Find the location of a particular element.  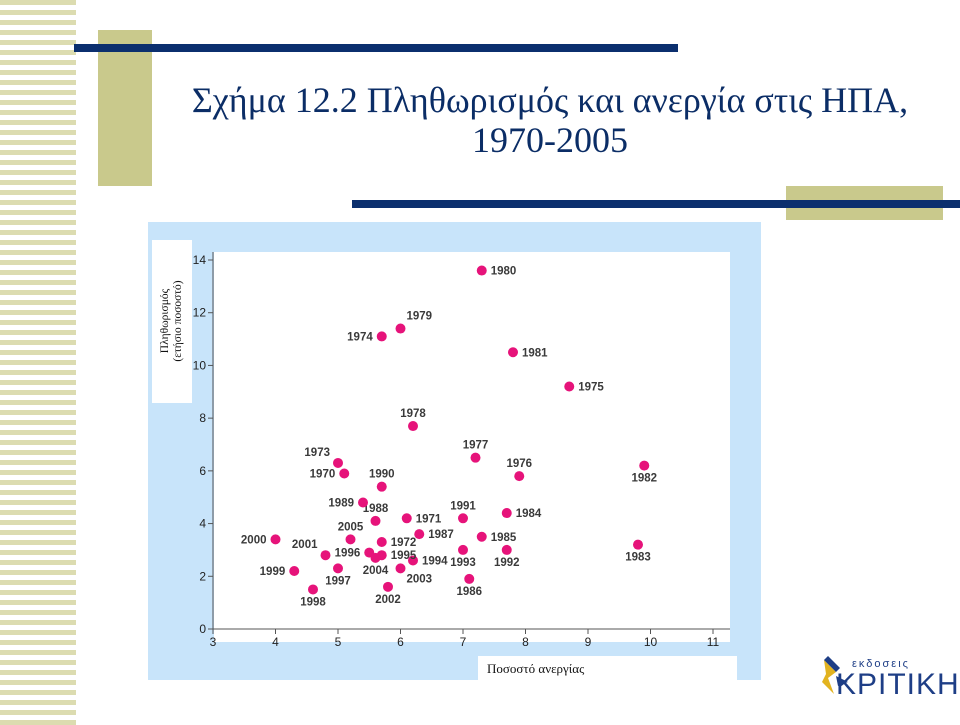

logo-small-text: εκδοσεις is located at coordinates (881, 664).